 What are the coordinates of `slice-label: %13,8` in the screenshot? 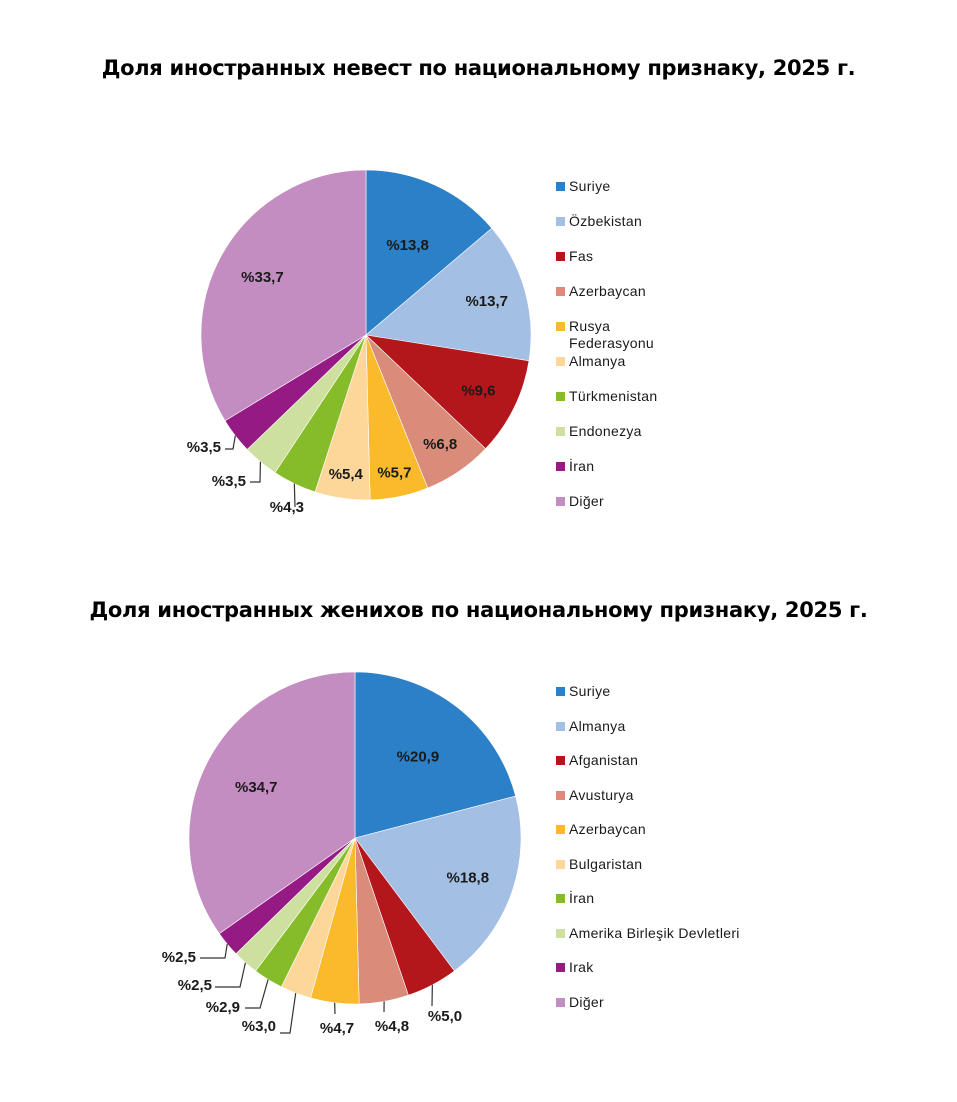 It's located at (407, 245).